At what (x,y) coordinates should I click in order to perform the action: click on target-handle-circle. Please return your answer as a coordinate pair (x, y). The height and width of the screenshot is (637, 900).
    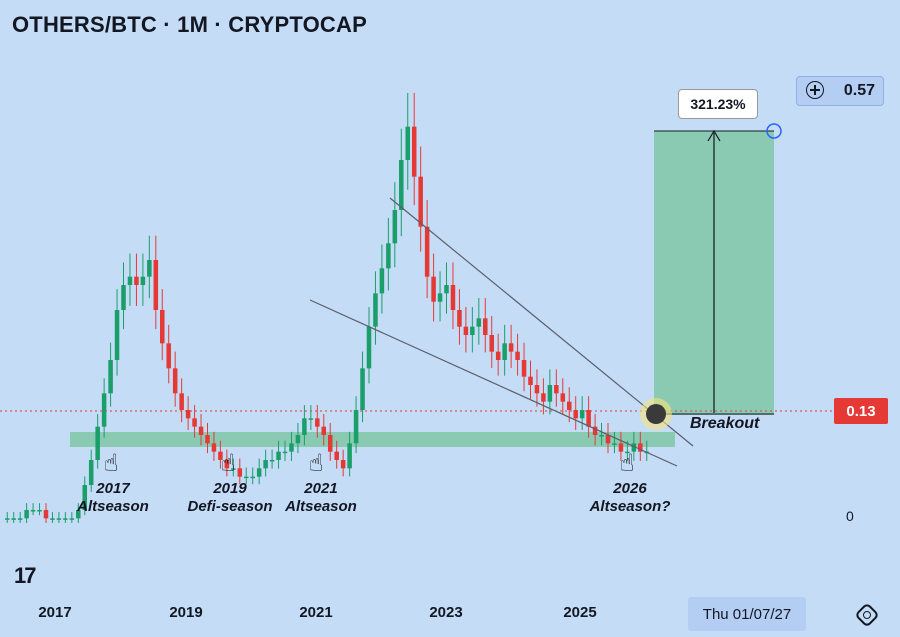
    Looking at the image, I should click on (774, 131).